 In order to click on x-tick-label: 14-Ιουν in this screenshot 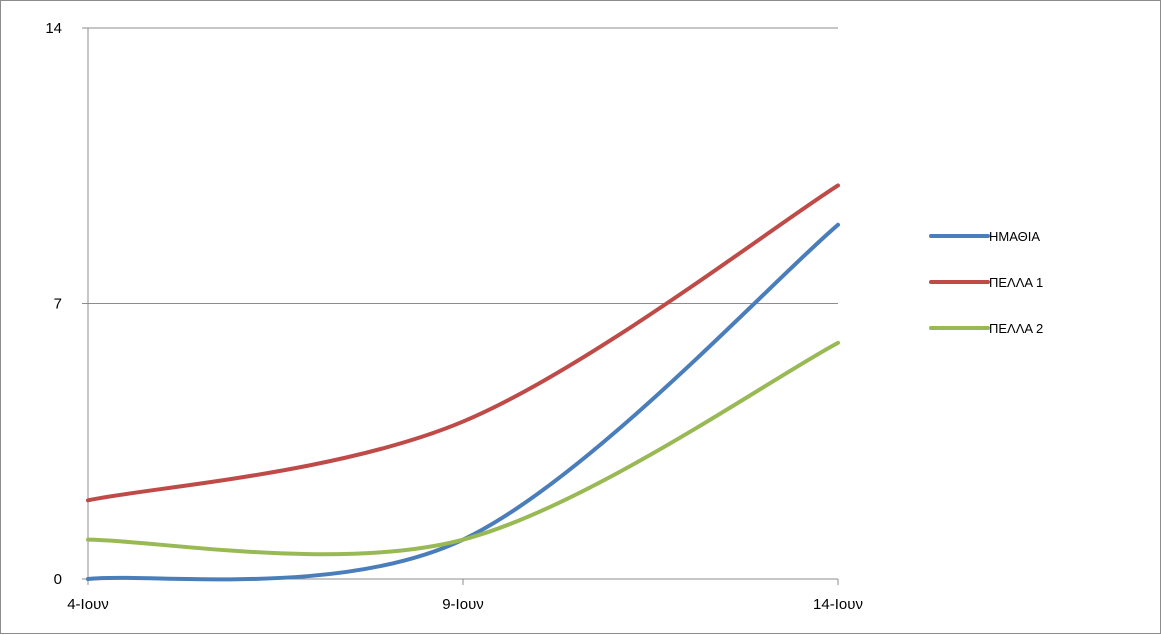, I will do `click(838, 604)`.